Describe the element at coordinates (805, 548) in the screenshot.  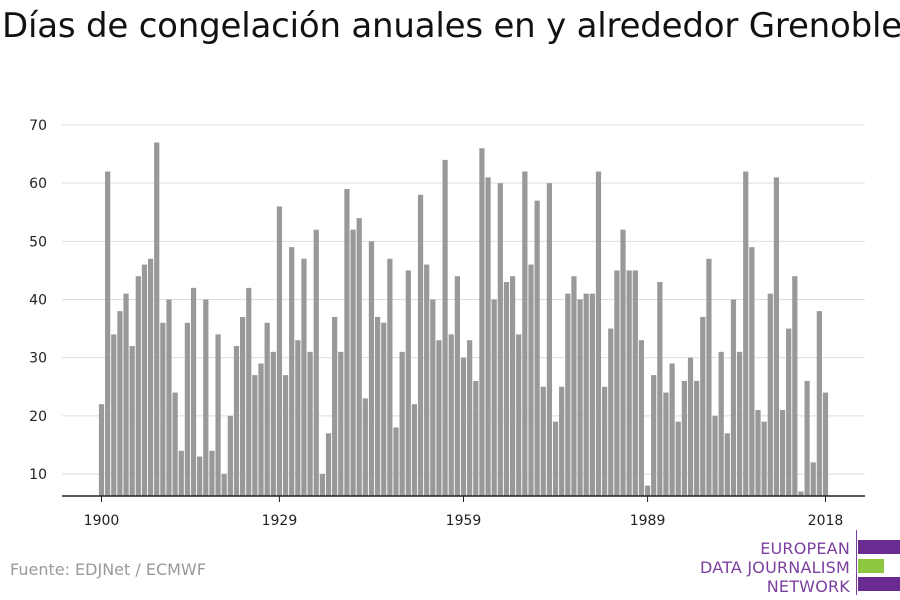
I see `logo-line-european: EUROPEAN` at that location.